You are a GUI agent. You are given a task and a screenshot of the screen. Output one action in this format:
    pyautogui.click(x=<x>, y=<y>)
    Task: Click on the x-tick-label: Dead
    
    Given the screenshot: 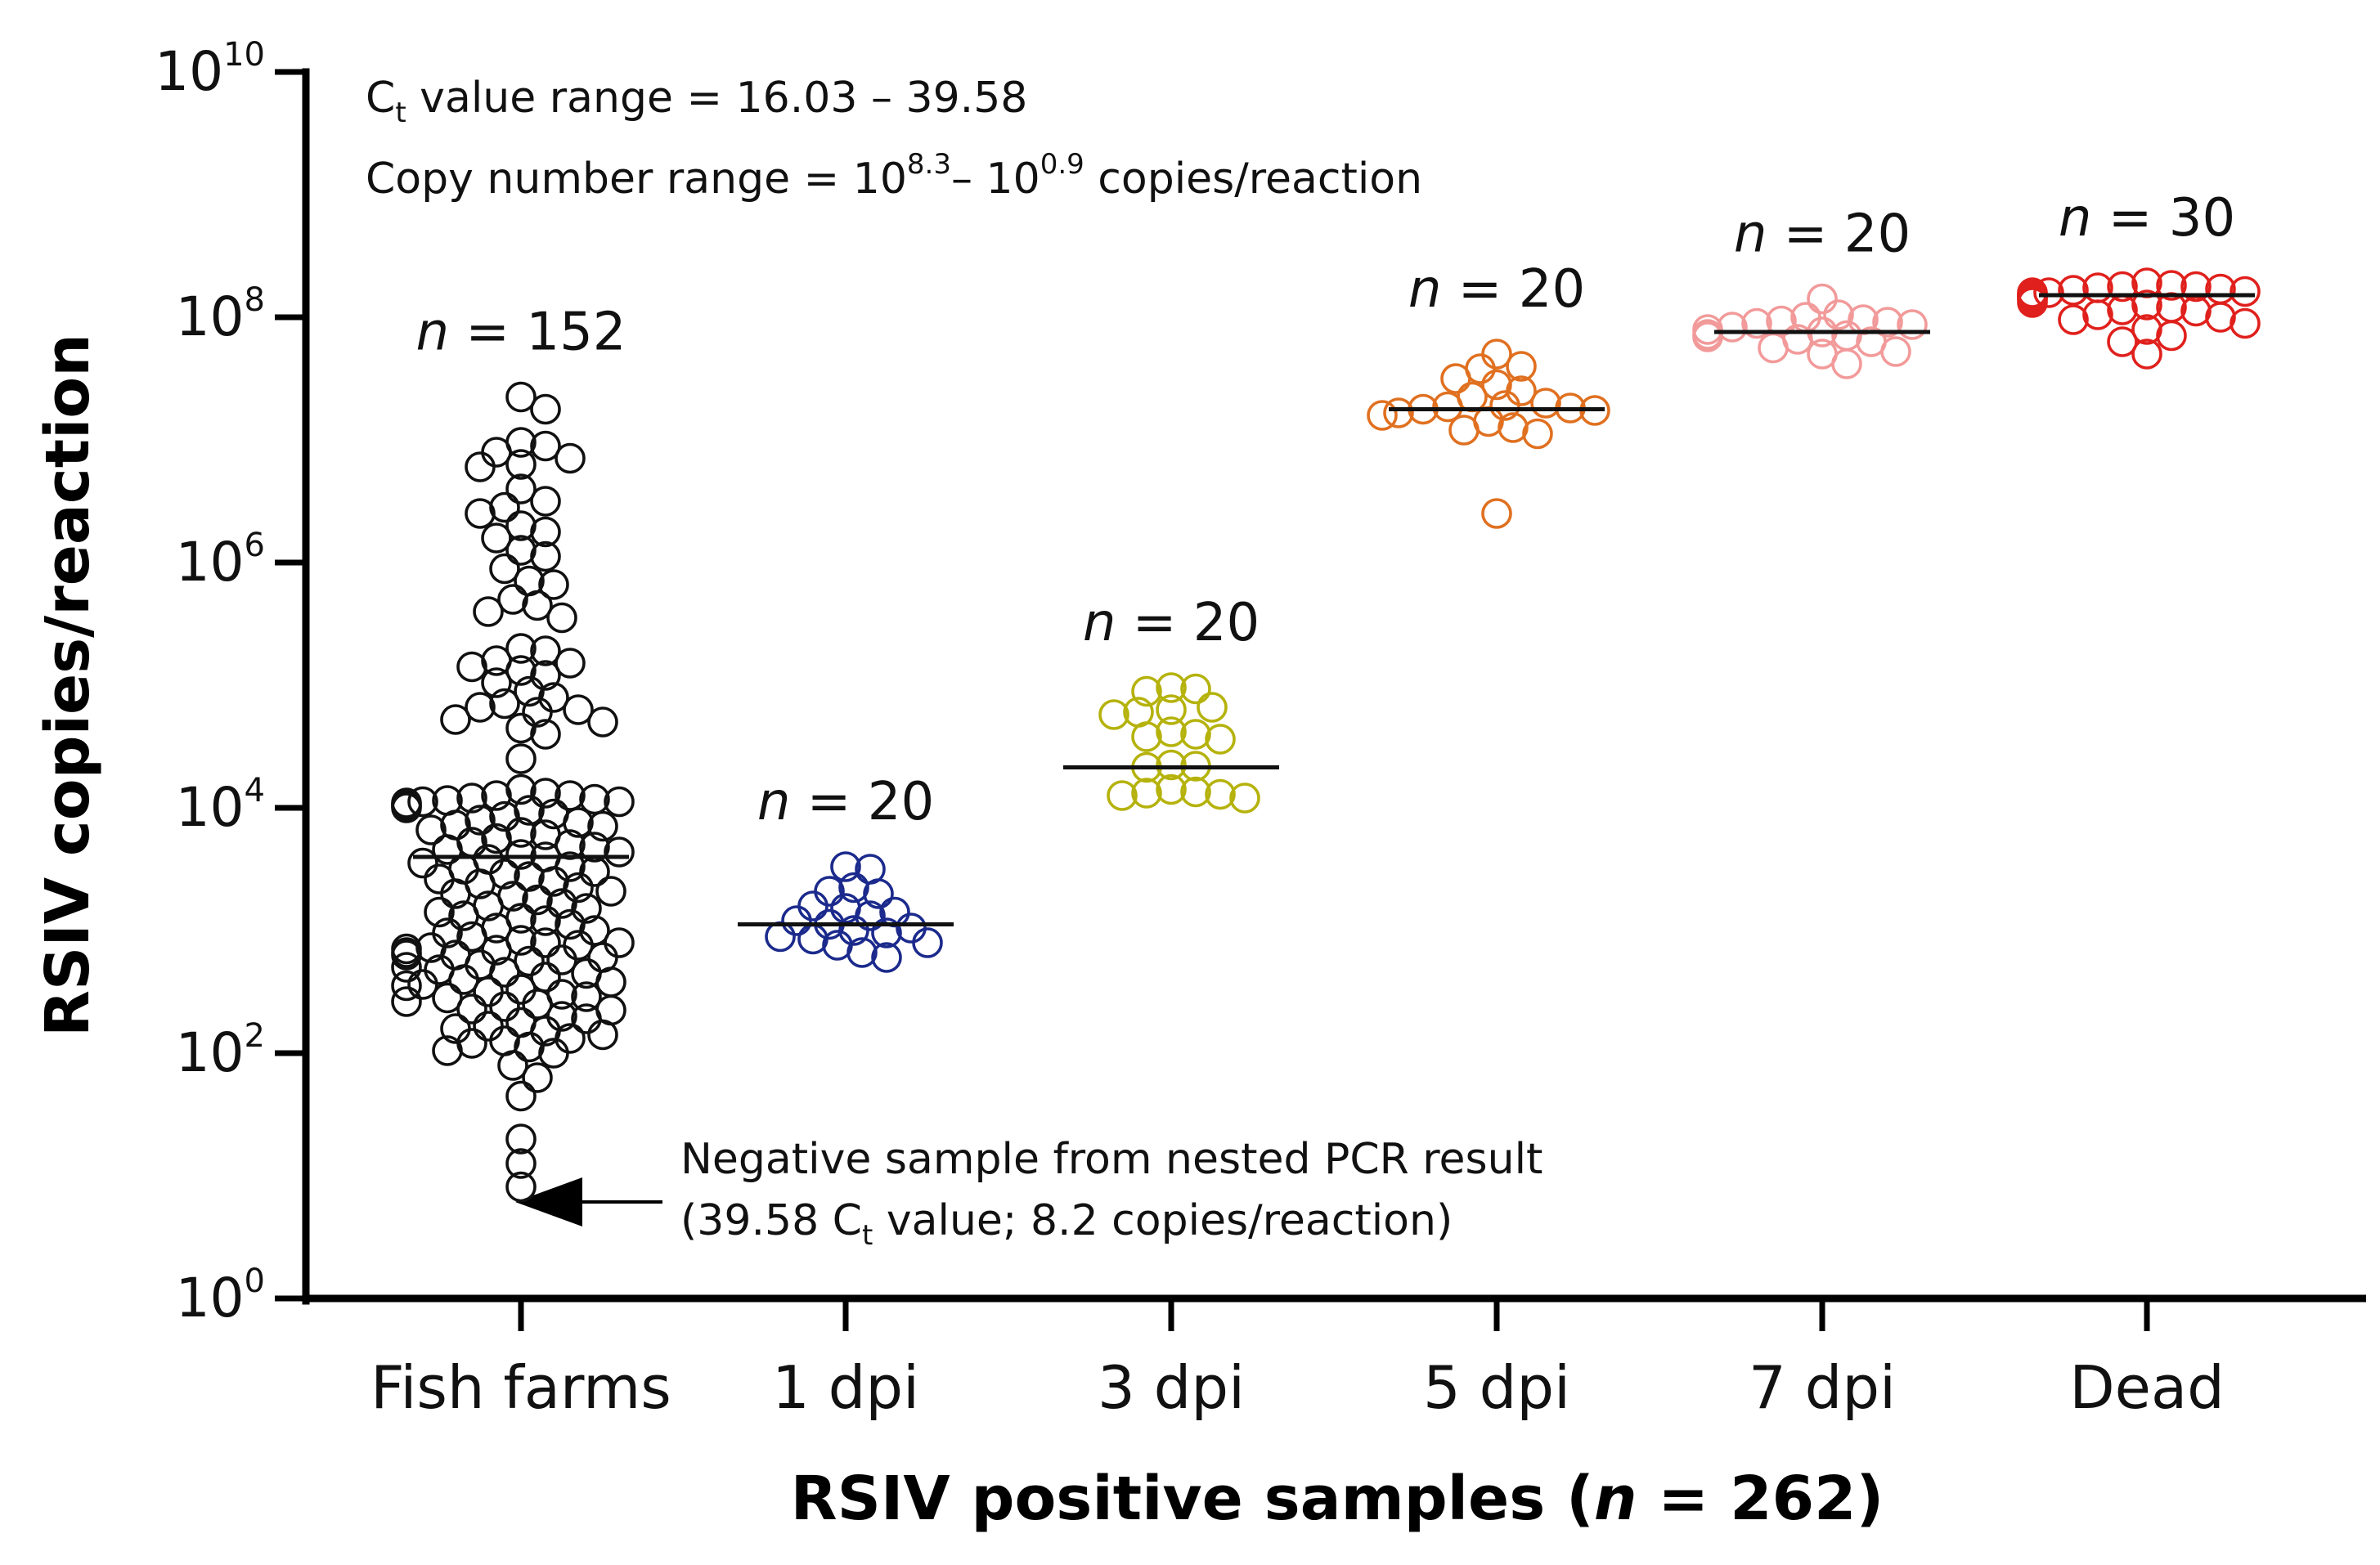 What is the action you would take?
    pyautogui.click(x=2147, y=1387)
    